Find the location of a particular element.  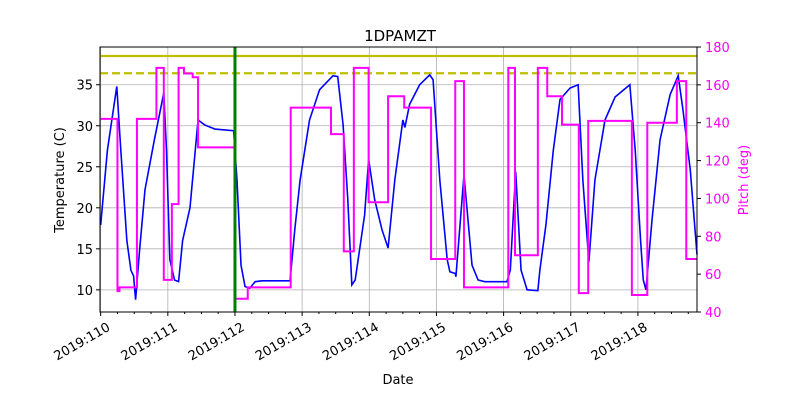

x-tick-label: 2019:110 is located at coordinates (82, 342).